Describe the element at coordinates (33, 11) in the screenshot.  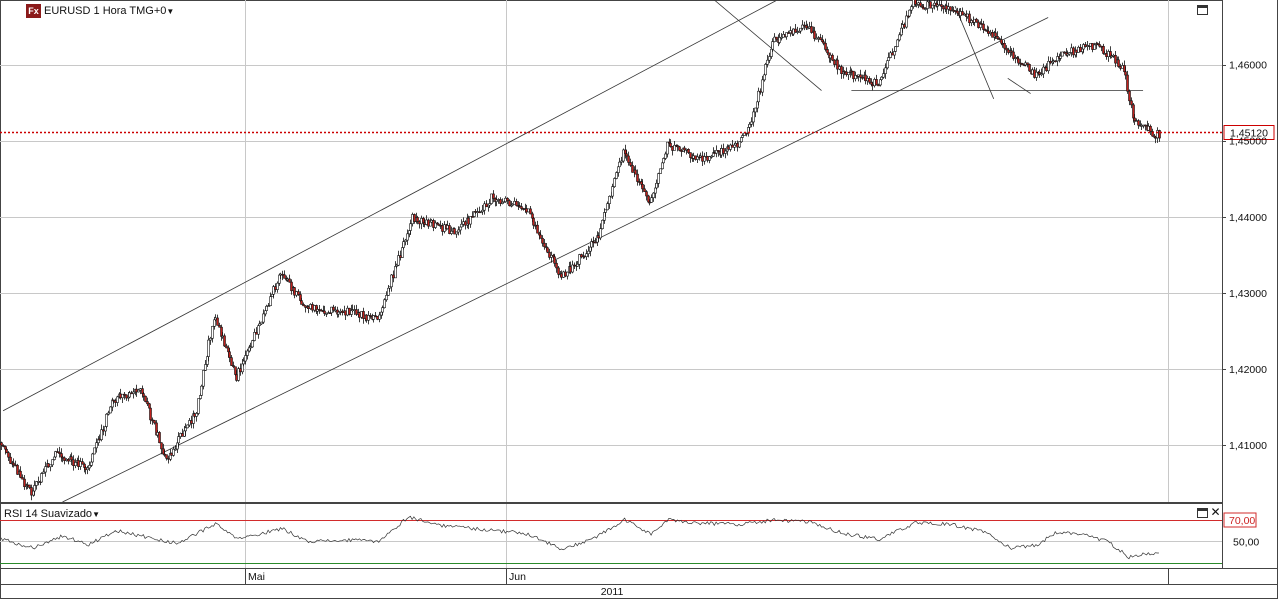
I see `fx-logo-icon: Fx` at that location.